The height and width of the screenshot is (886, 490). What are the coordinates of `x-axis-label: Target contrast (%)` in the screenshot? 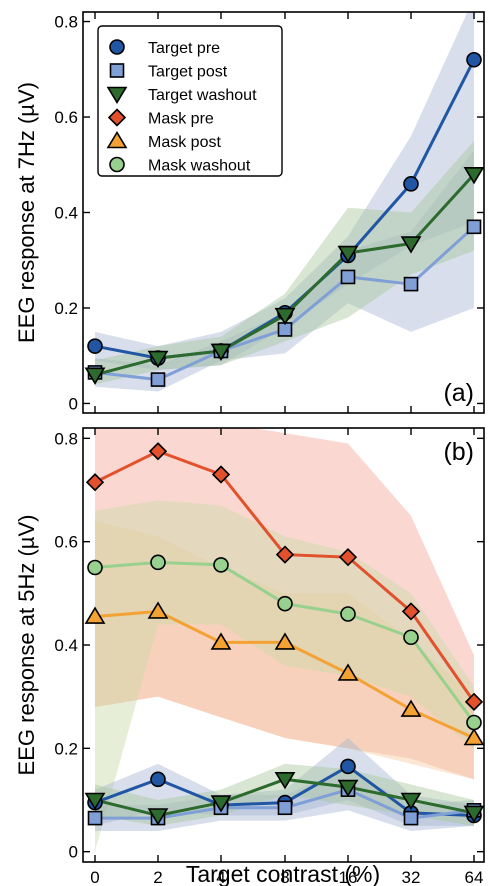 It's located at (283, 873).